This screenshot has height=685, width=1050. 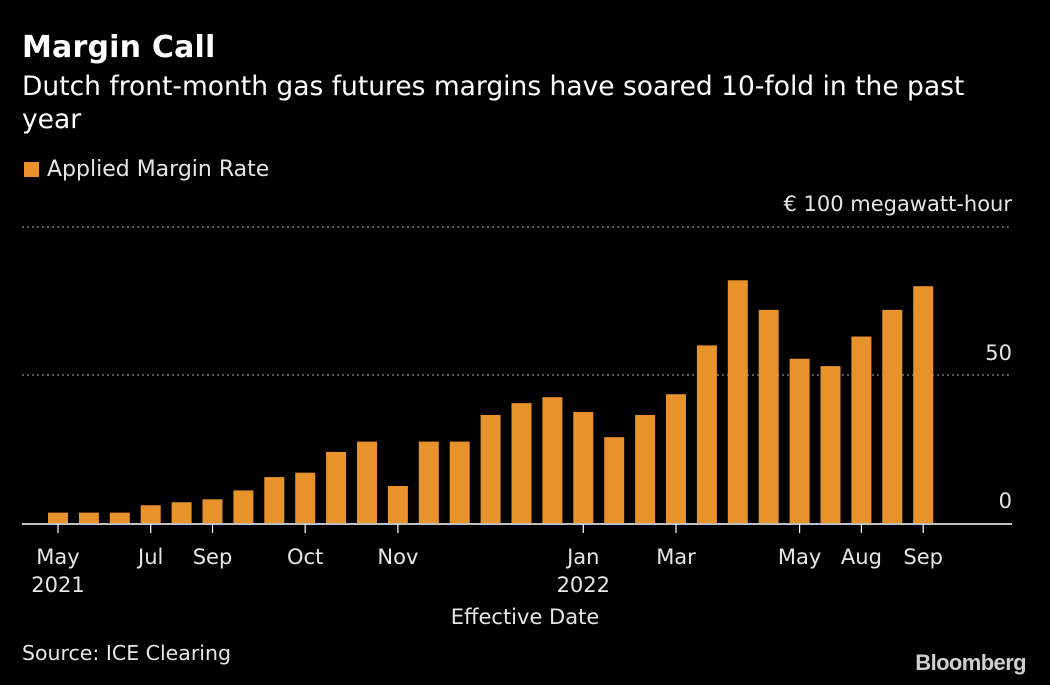 I want to click on y-axis-unit-label: € 100 megawatt-hour, so click(x=897, y=204).